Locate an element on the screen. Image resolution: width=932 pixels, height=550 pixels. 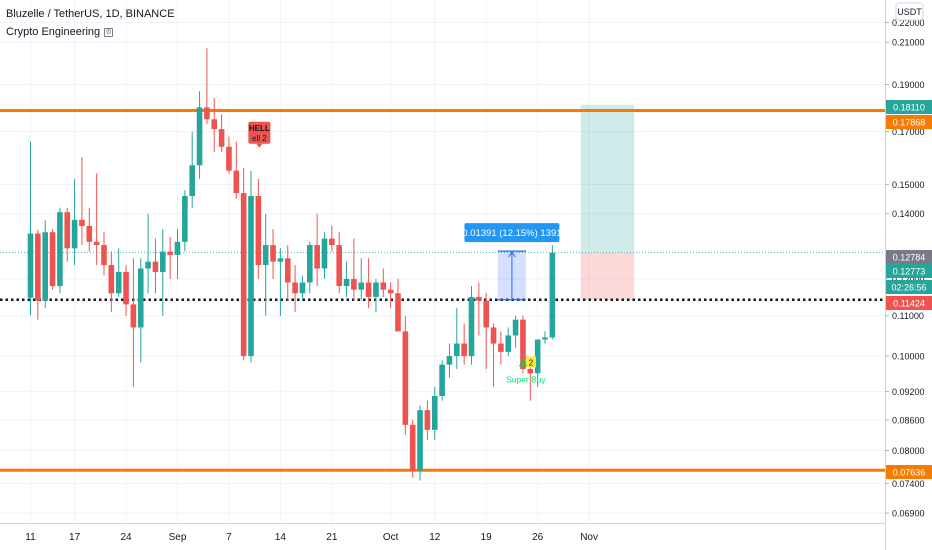
indicator-legend: Crypto Engineering ⚙ is located at coordinates (60, 32).